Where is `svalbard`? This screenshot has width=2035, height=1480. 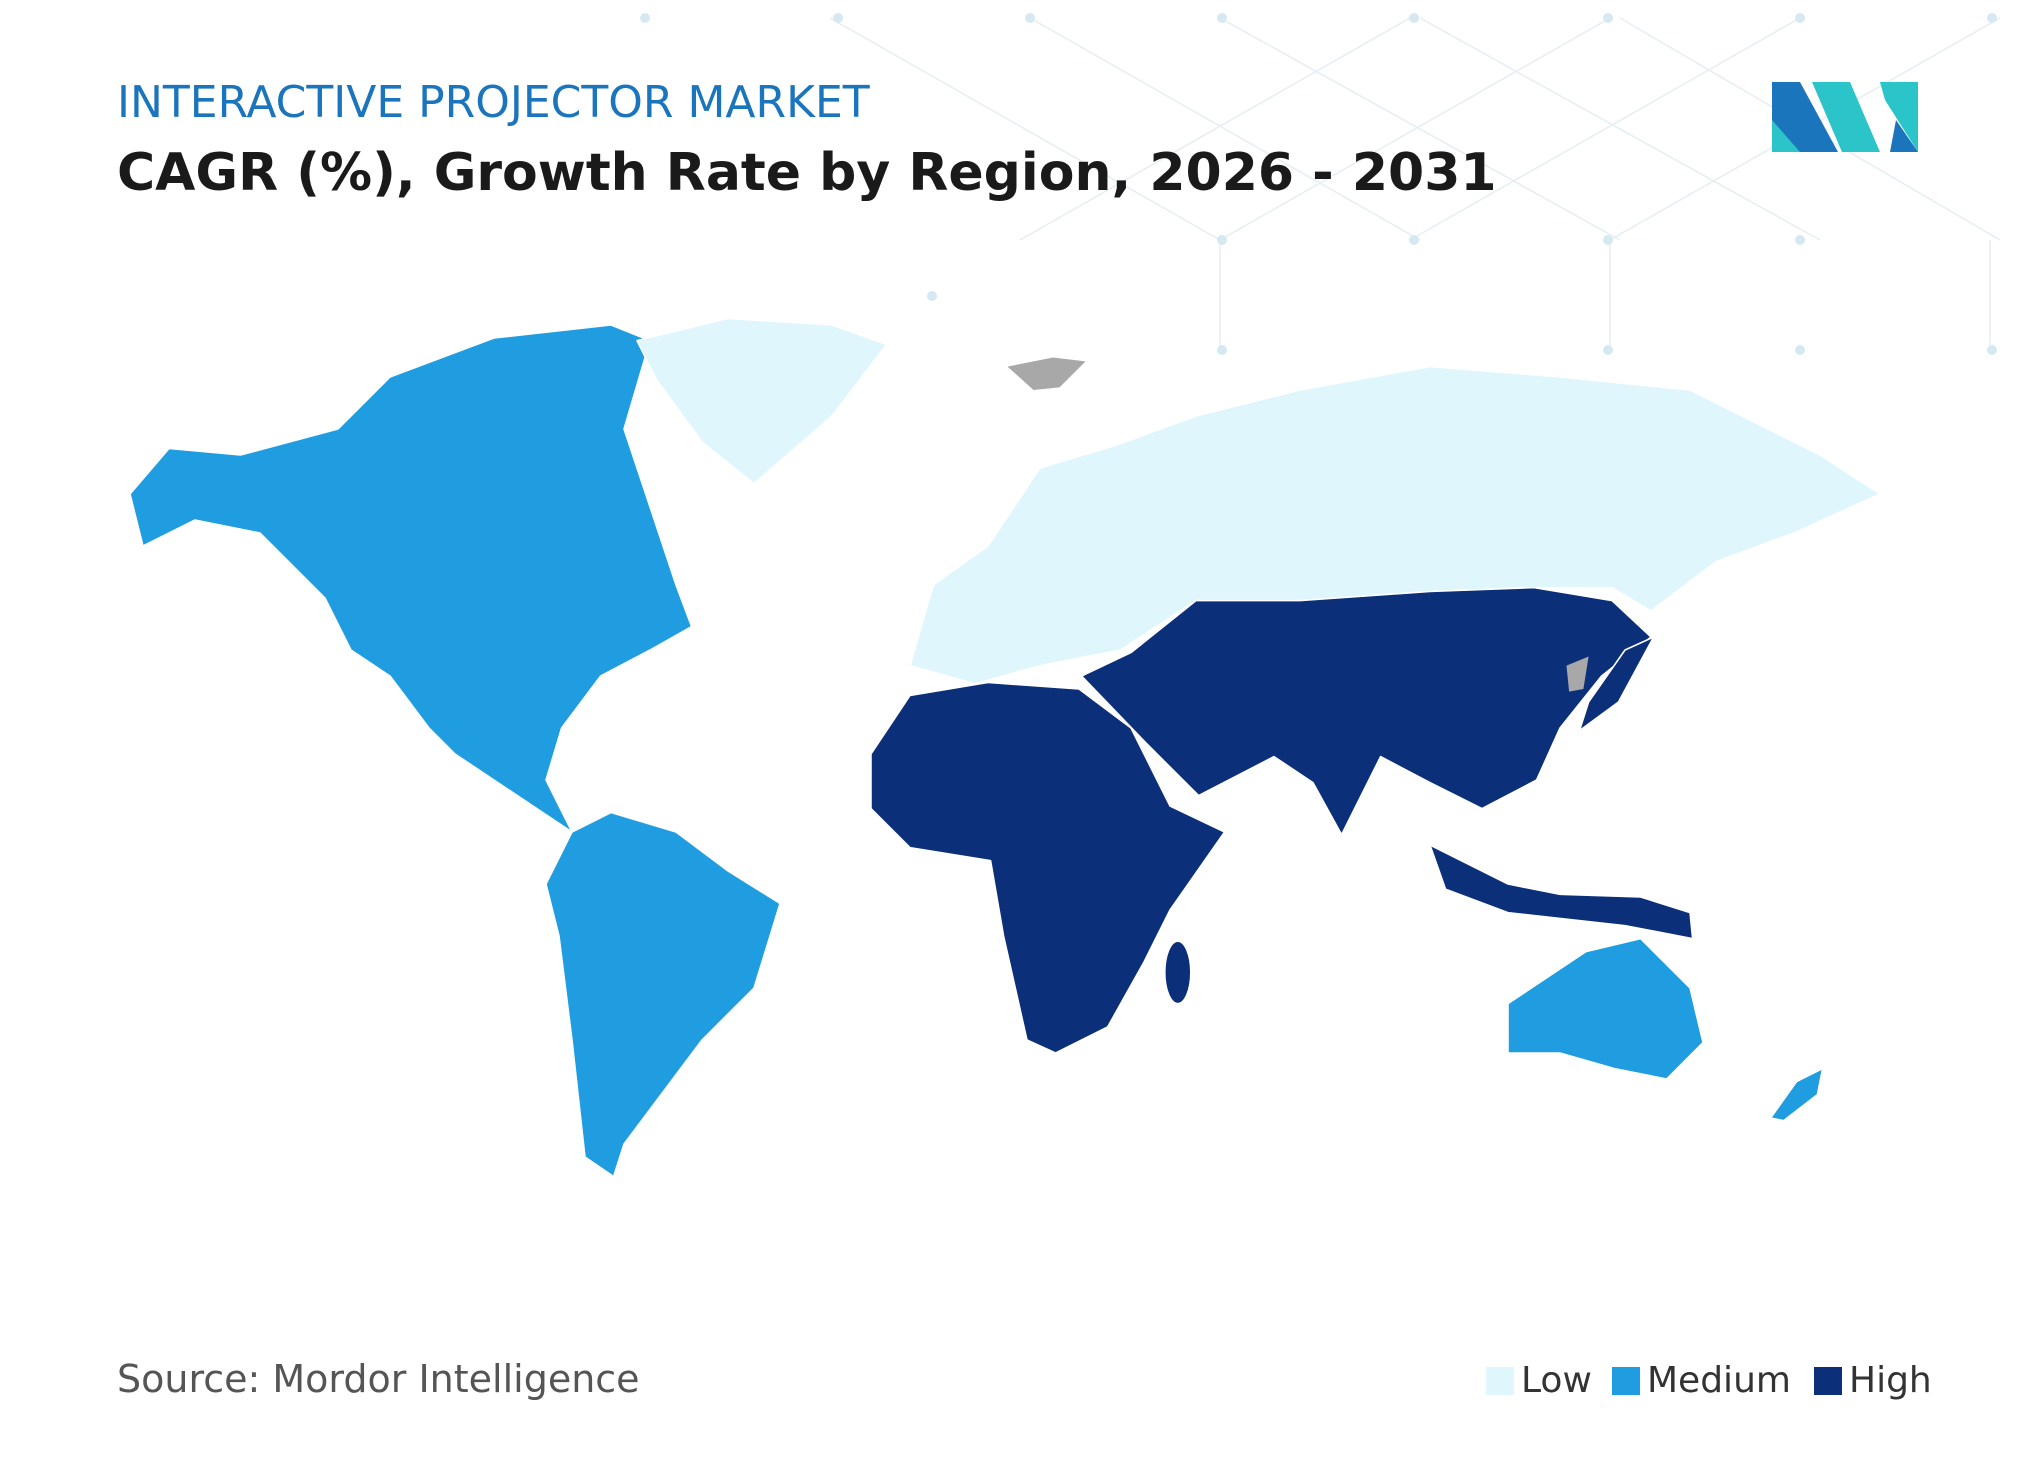 svalbard is located at coordinates (1046, 373).